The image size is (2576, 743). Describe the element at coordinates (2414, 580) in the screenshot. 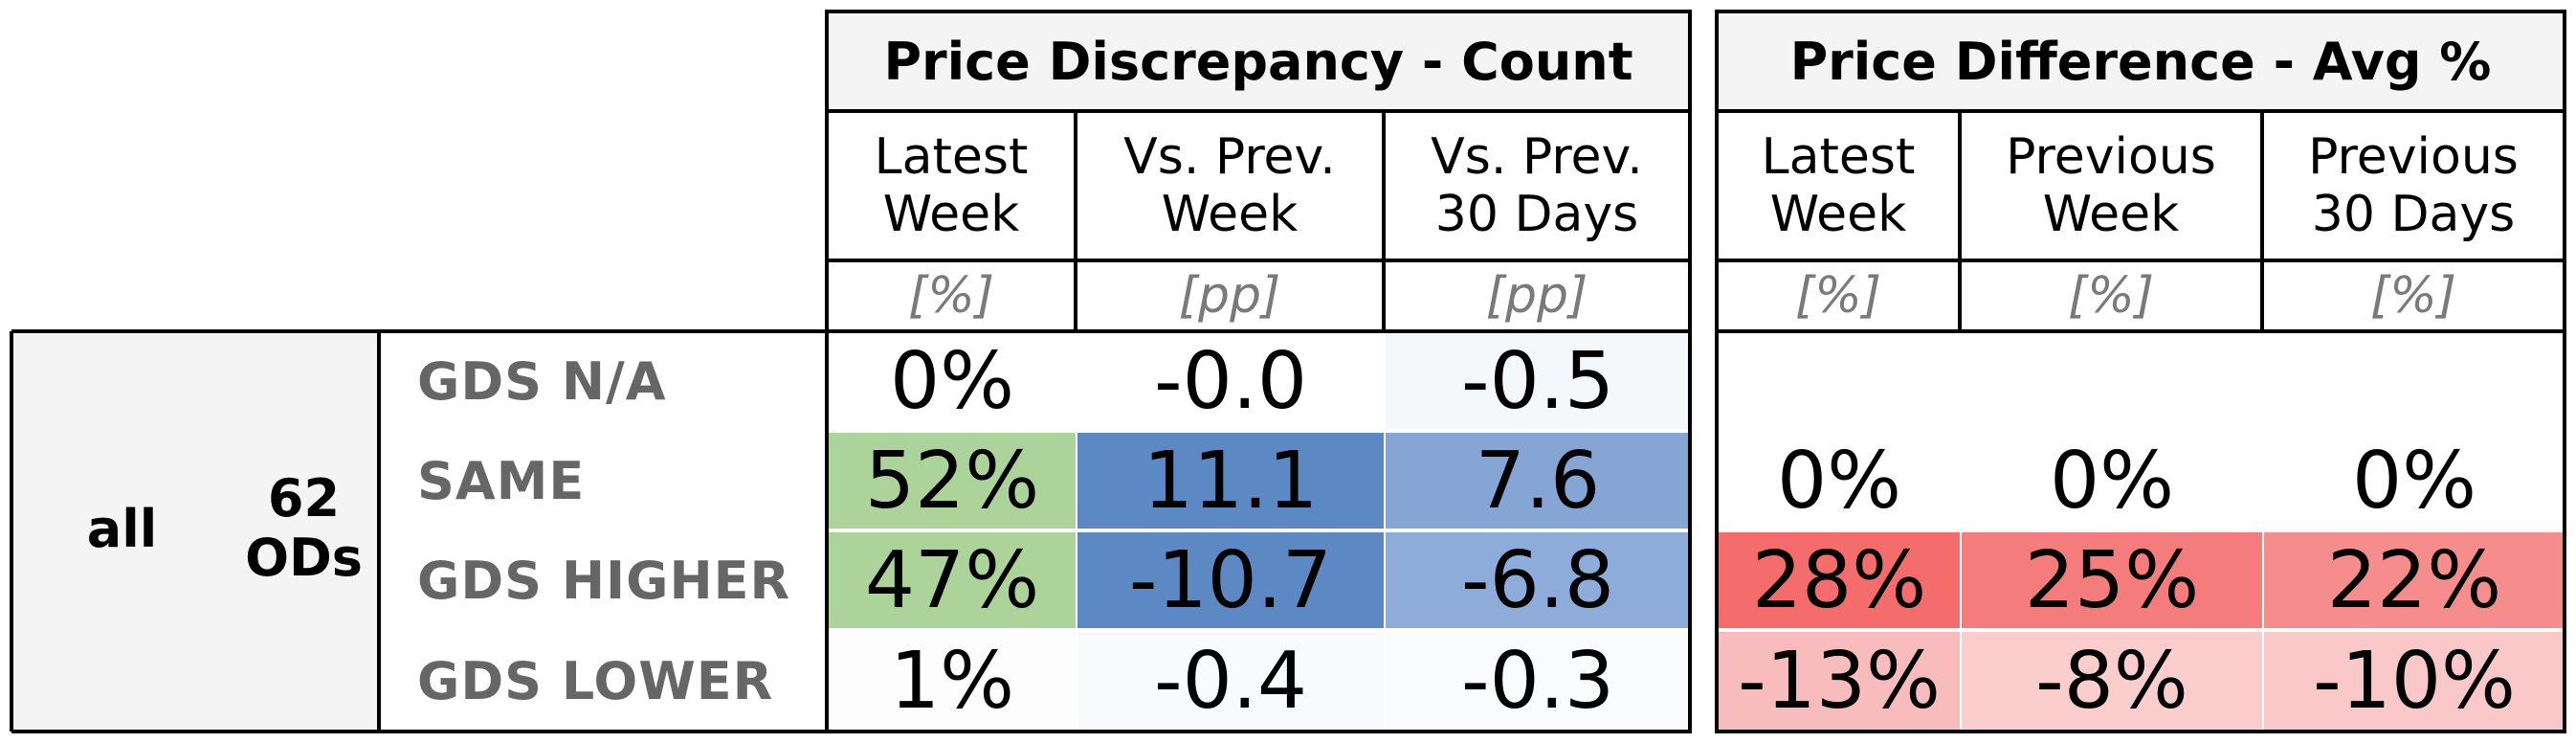

I see `avg-cell-gds-higher-2: 22%` at that location.